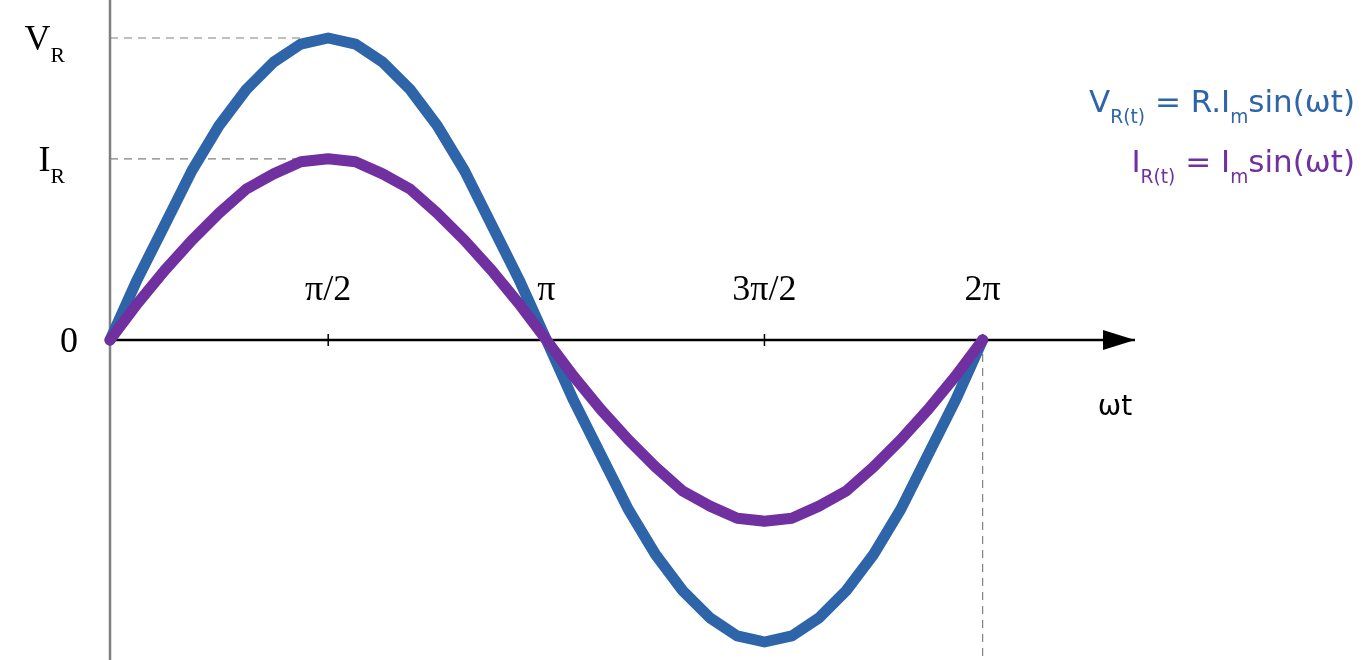 Image resolution: width=1366 pixels, height=660 pixels. I want to click on x-tick-label: π, so click(546, 288).